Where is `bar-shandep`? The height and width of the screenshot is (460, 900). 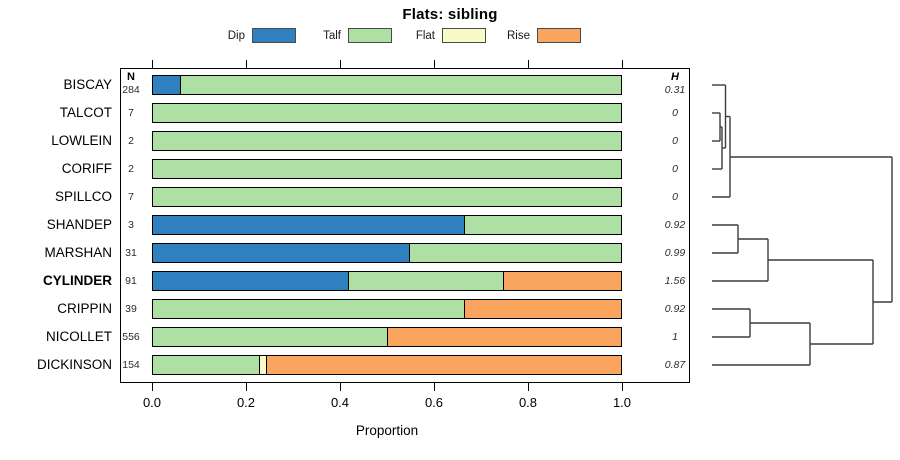 bar-shandep is located at coordinates (387, 225).